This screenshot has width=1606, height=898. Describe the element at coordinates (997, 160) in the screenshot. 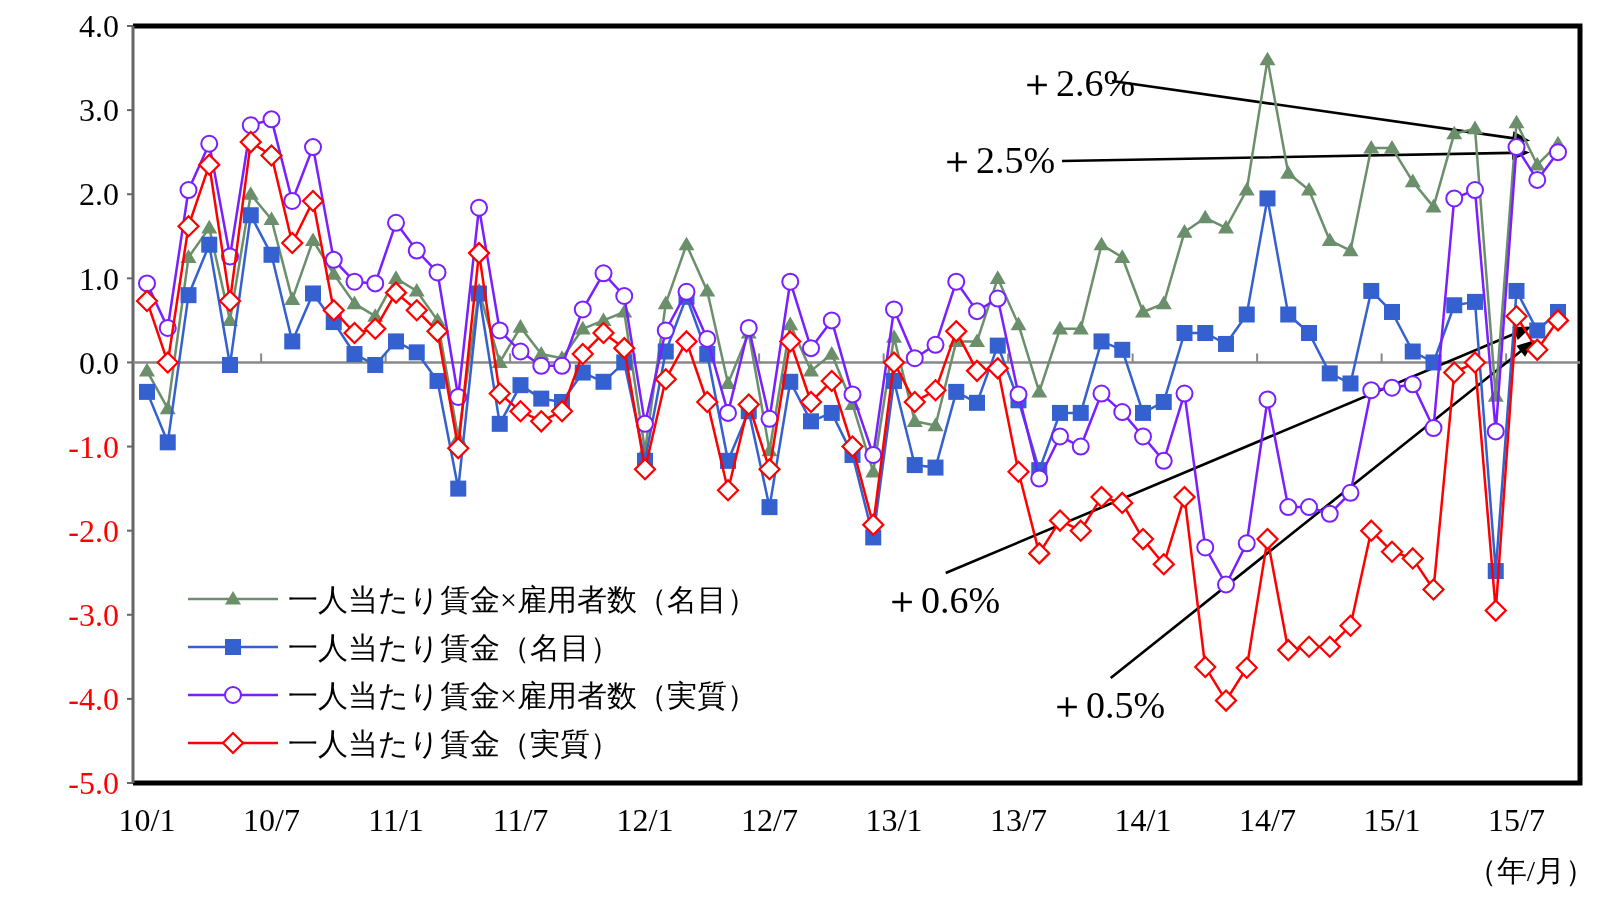

I see `annotation: ＋2.5%` at that location.